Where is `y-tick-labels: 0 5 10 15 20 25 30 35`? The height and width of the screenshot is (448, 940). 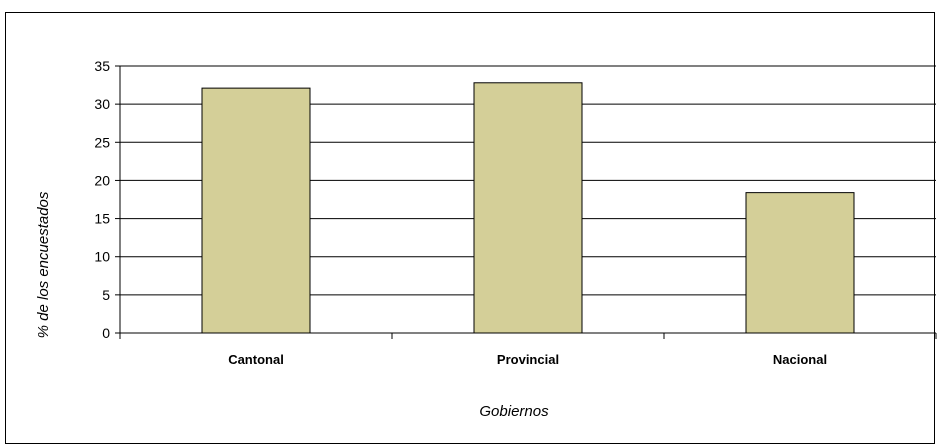
y-tick-labels: 0 5 10 15 20 25 30 35 is located at coordinates (102, 199).